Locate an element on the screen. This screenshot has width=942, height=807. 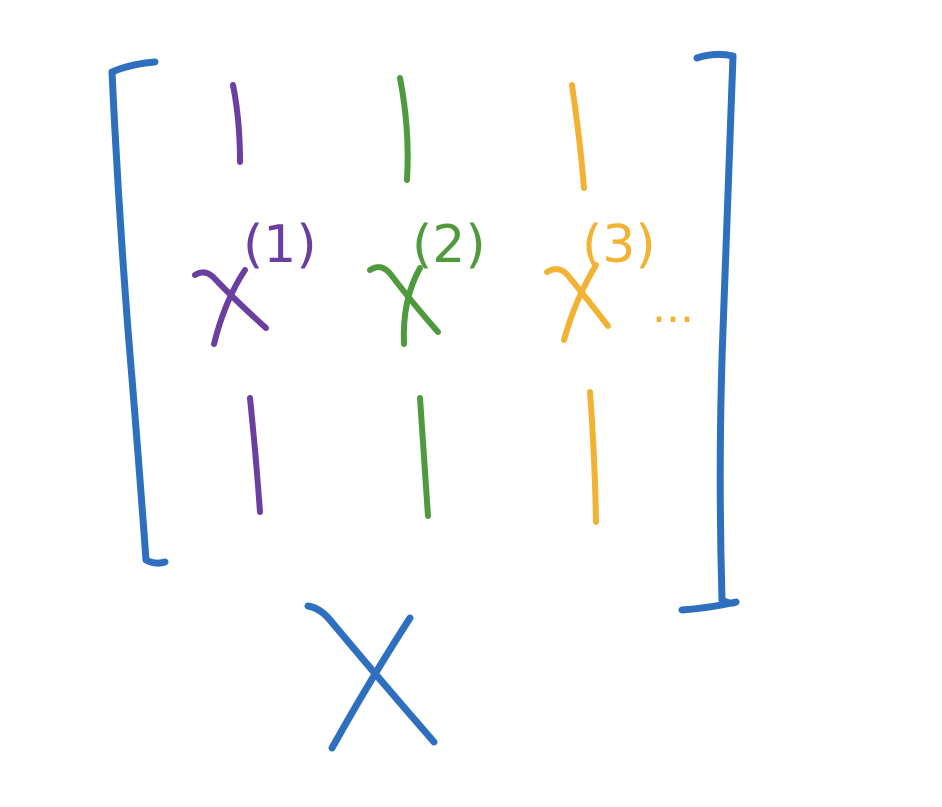
matrix-label-stroke-b is located at coordinates (371, 683).